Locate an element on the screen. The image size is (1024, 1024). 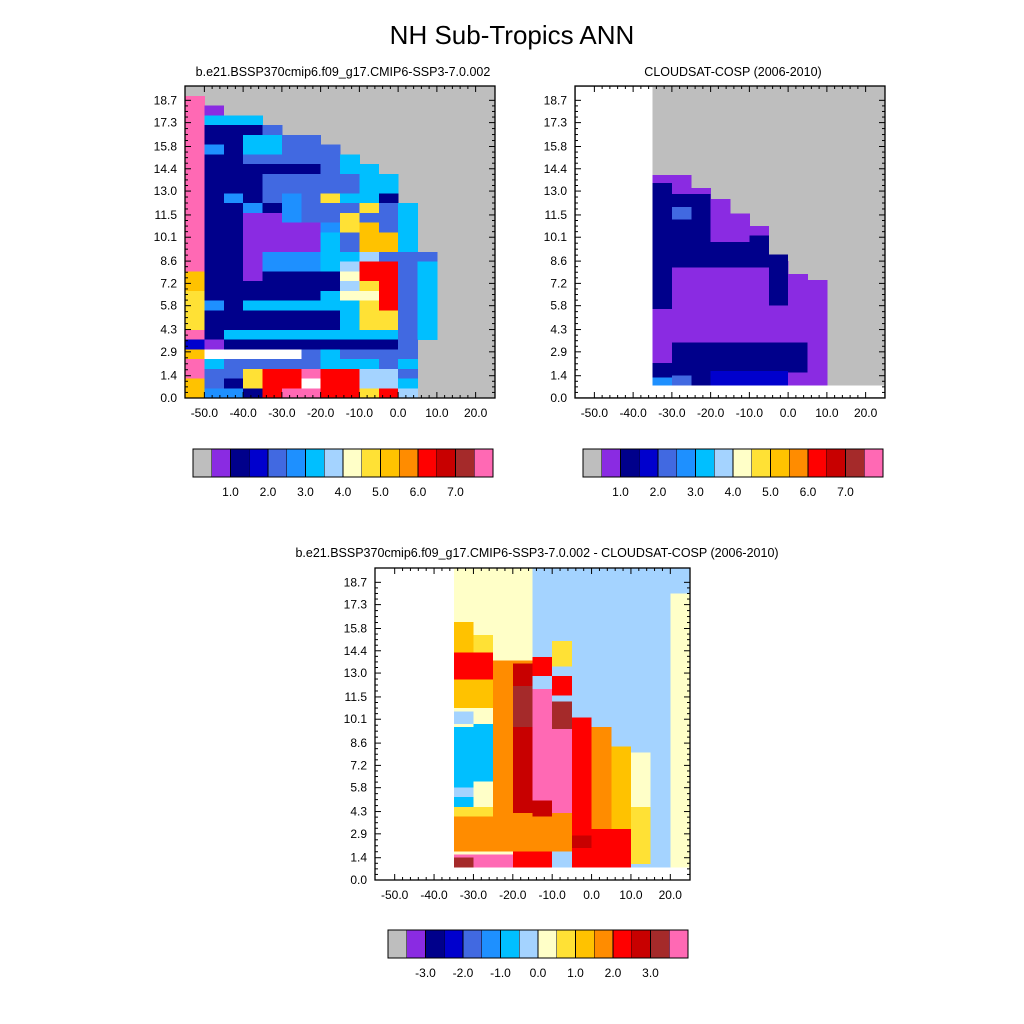
panel-model-colorbar-label: 4.0 is located at coordinates (343, 492).